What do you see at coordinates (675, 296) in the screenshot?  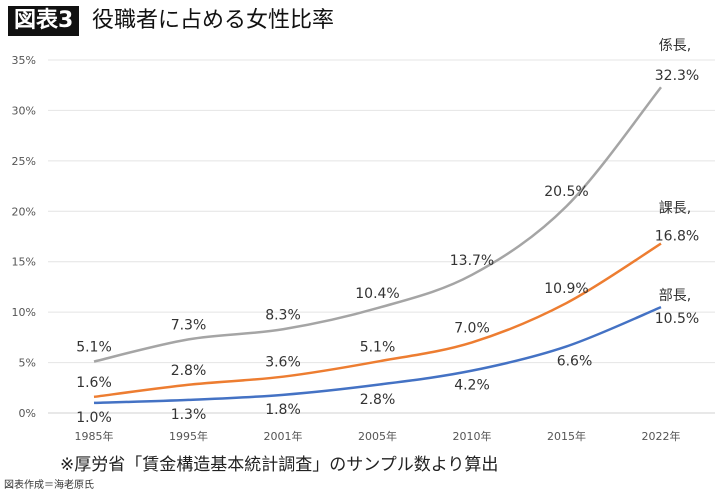 I see `series-name-label: 部長,` at bounding box center [675, 296].